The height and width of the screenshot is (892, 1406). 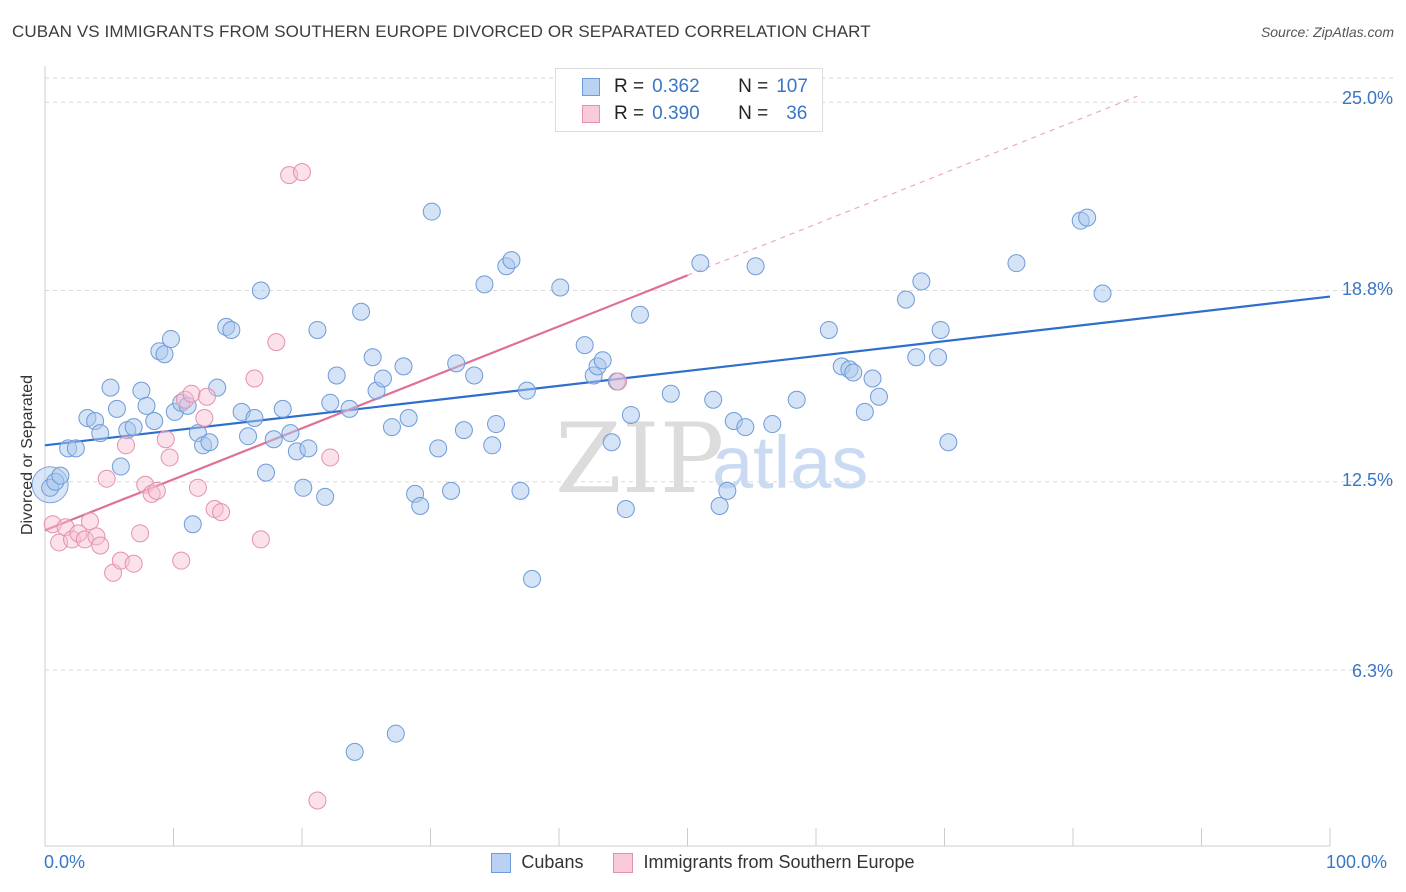 I want to click on bottom-legend: Cubans Immigrants from Southern Europe, so click(x=703, y=862).